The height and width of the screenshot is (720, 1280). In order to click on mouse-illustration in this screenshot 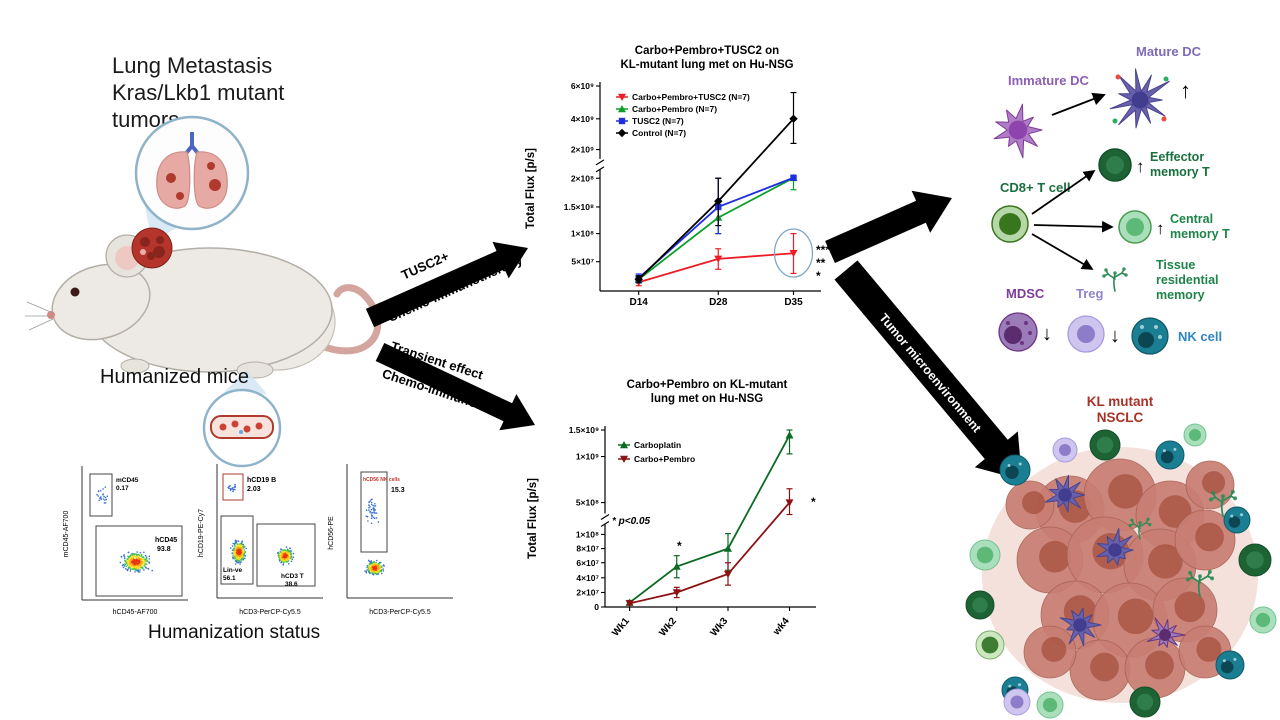, I will do `click(203, 291)`.